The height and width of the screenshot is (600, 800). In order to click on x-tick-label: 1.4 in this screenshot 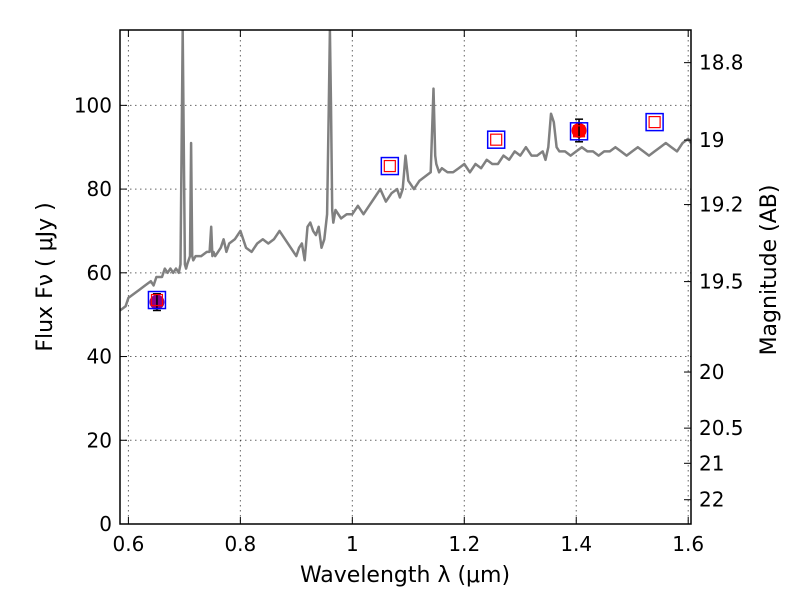, I will do `click(576, 544)`.